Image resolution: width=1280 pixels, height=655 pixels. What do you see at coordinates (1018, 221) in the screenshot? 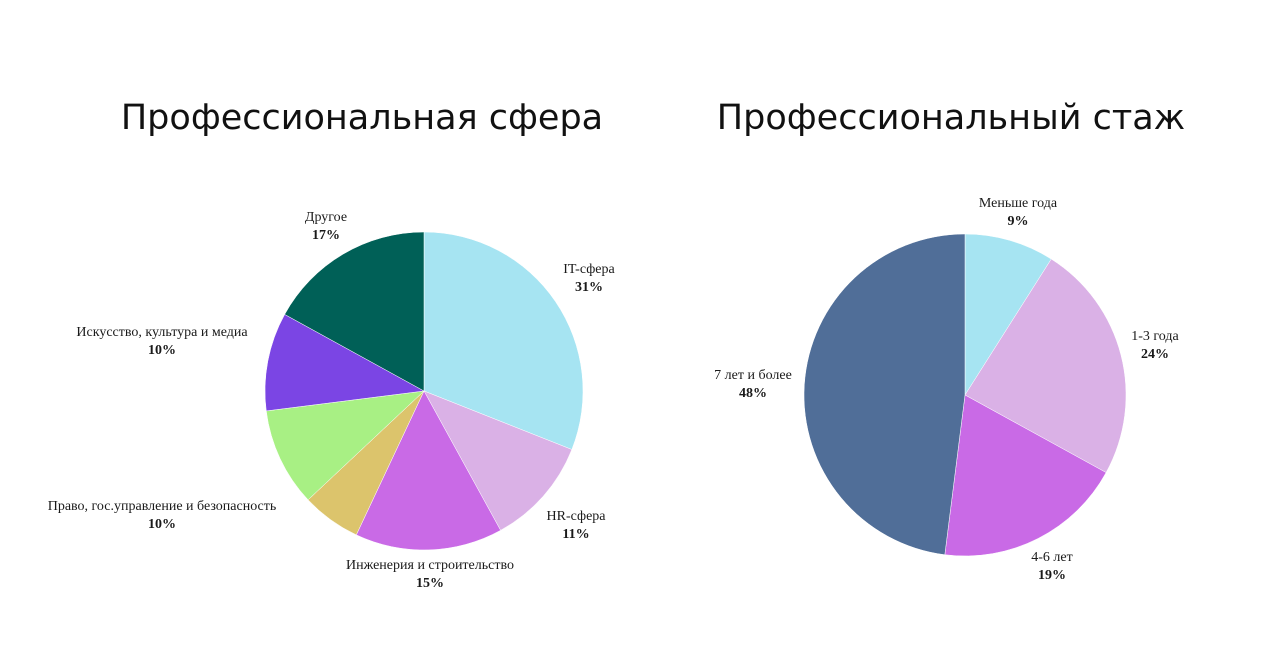
I see `slice-value-label-1-0: 9%` at bounding box center [1018, 221].